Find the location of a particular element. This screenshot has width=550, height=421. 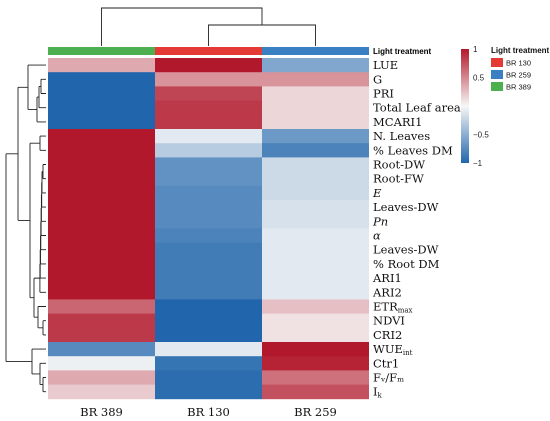

row-label: % Leaves DM is located at coordinates (413, 150).